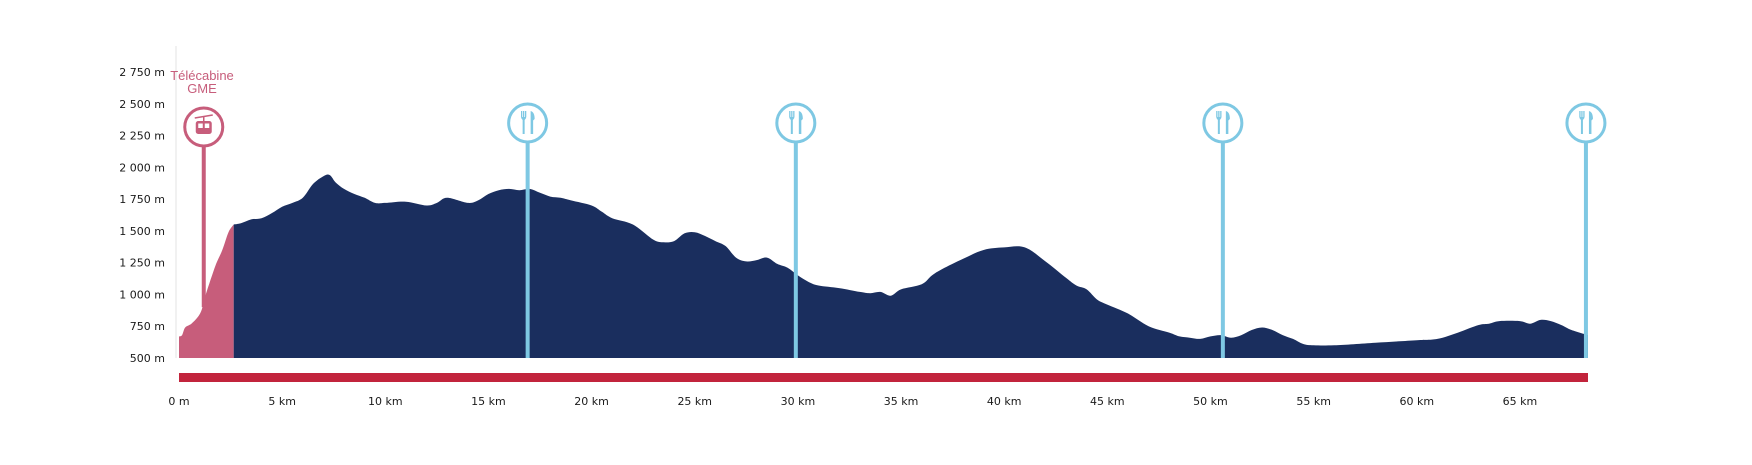 This screenshot has height=465, width=1752. I want to click on x-tick-label: 45 km, so click(1107, 401).